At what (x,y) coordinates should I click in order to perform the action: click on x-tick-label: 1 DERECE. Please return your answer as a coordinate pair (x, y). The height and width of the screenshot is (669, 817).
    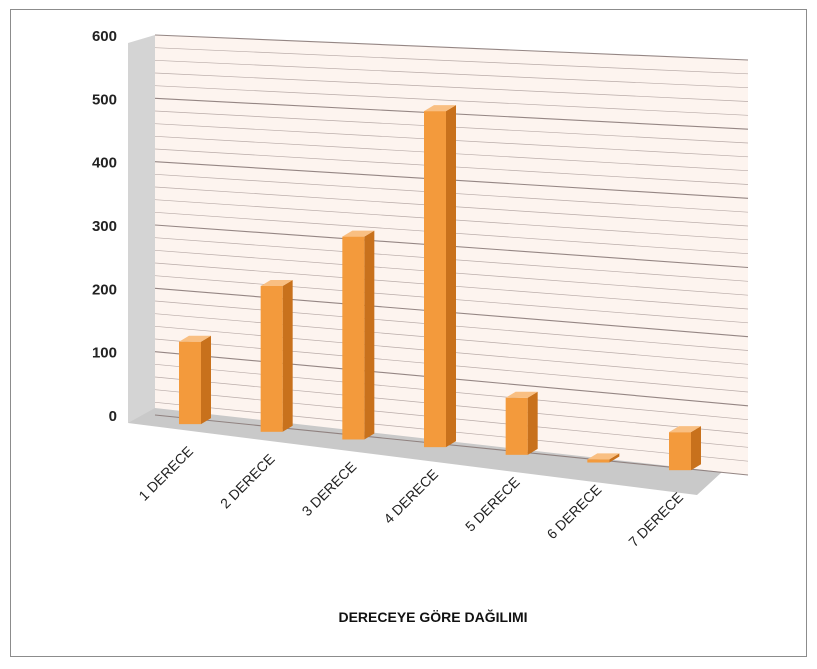
    Looking at the image, I should click on (165, 473).